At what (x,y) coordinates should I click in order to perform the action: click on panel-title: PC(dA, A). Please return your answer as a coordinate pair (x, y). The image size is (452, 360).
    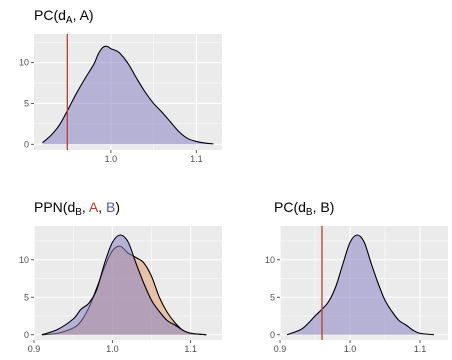
    Looking at the image, I should click on (64, 16).